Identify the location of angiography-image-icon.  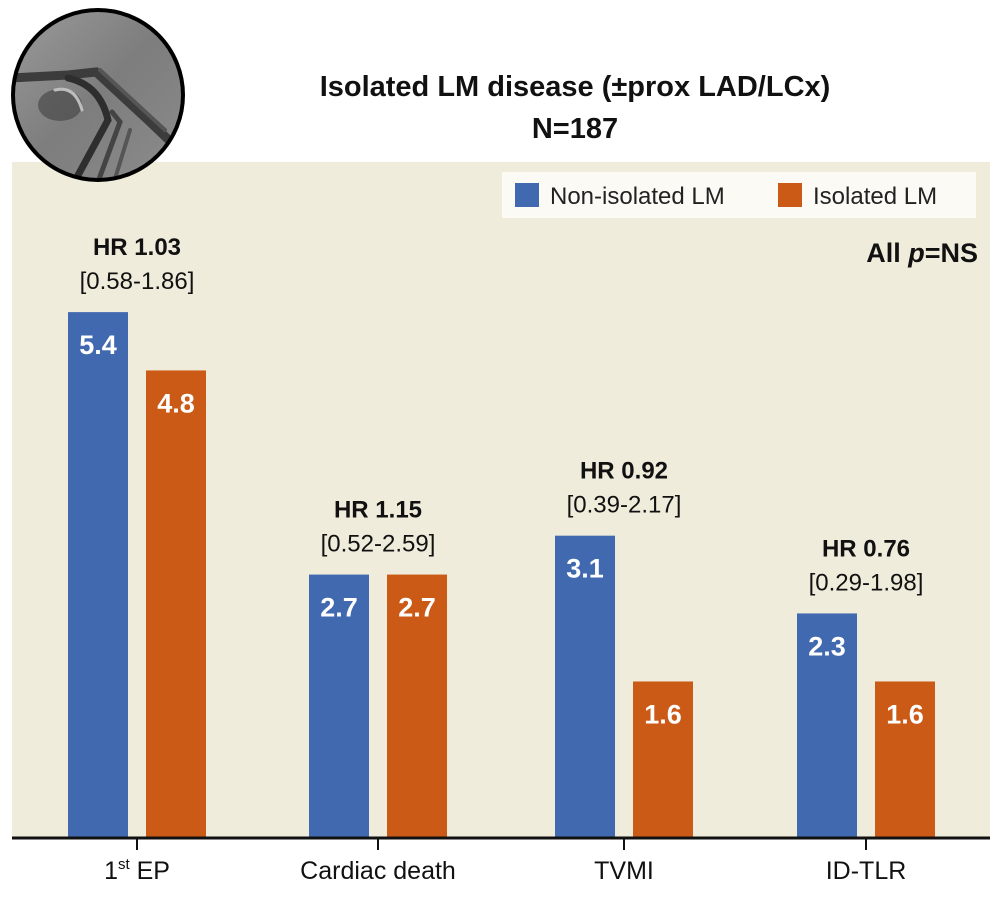
(98, 95).